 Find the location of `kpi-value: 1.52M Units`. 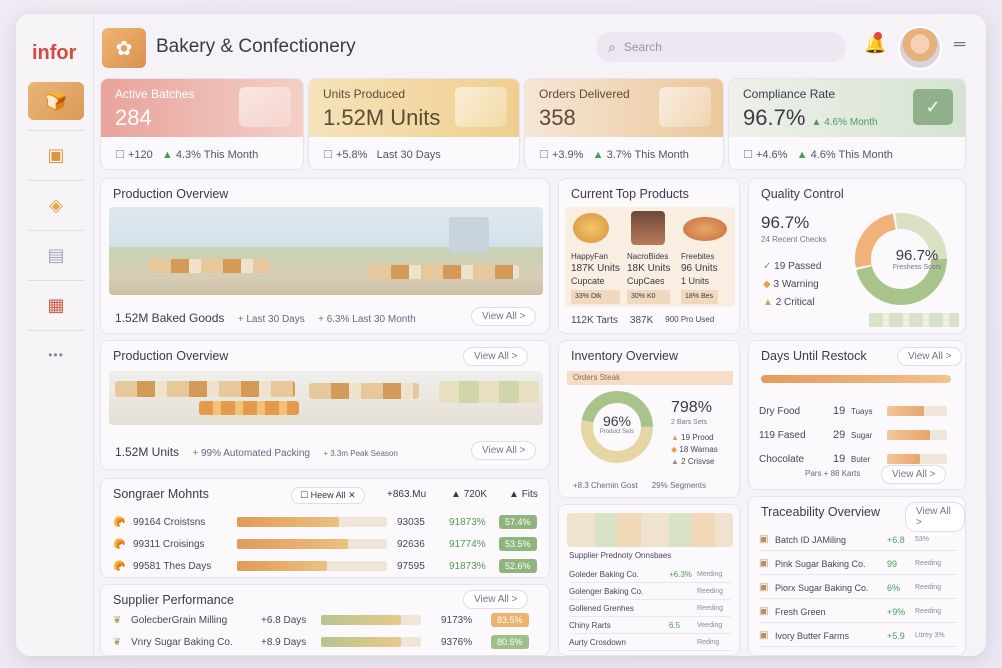

kpi-value: 1.52M Units is located at coordinates (382, 117).